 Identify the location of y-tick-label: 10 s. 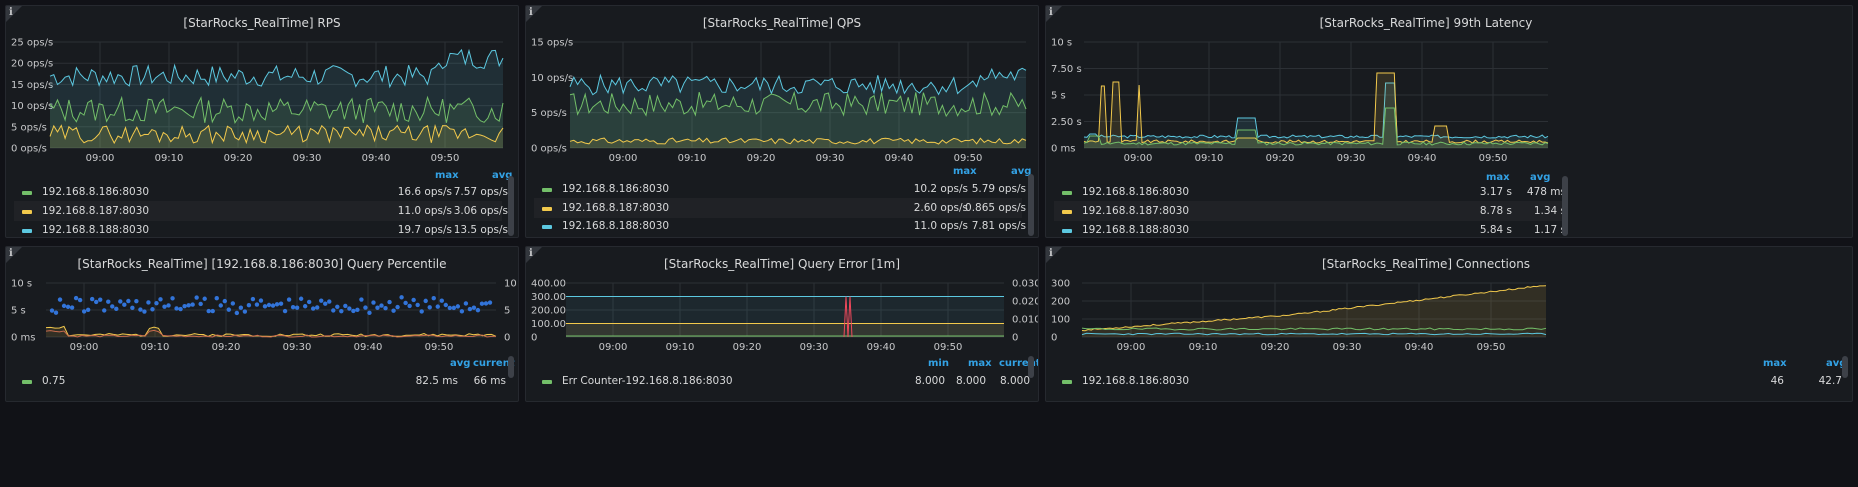
(21, 284).